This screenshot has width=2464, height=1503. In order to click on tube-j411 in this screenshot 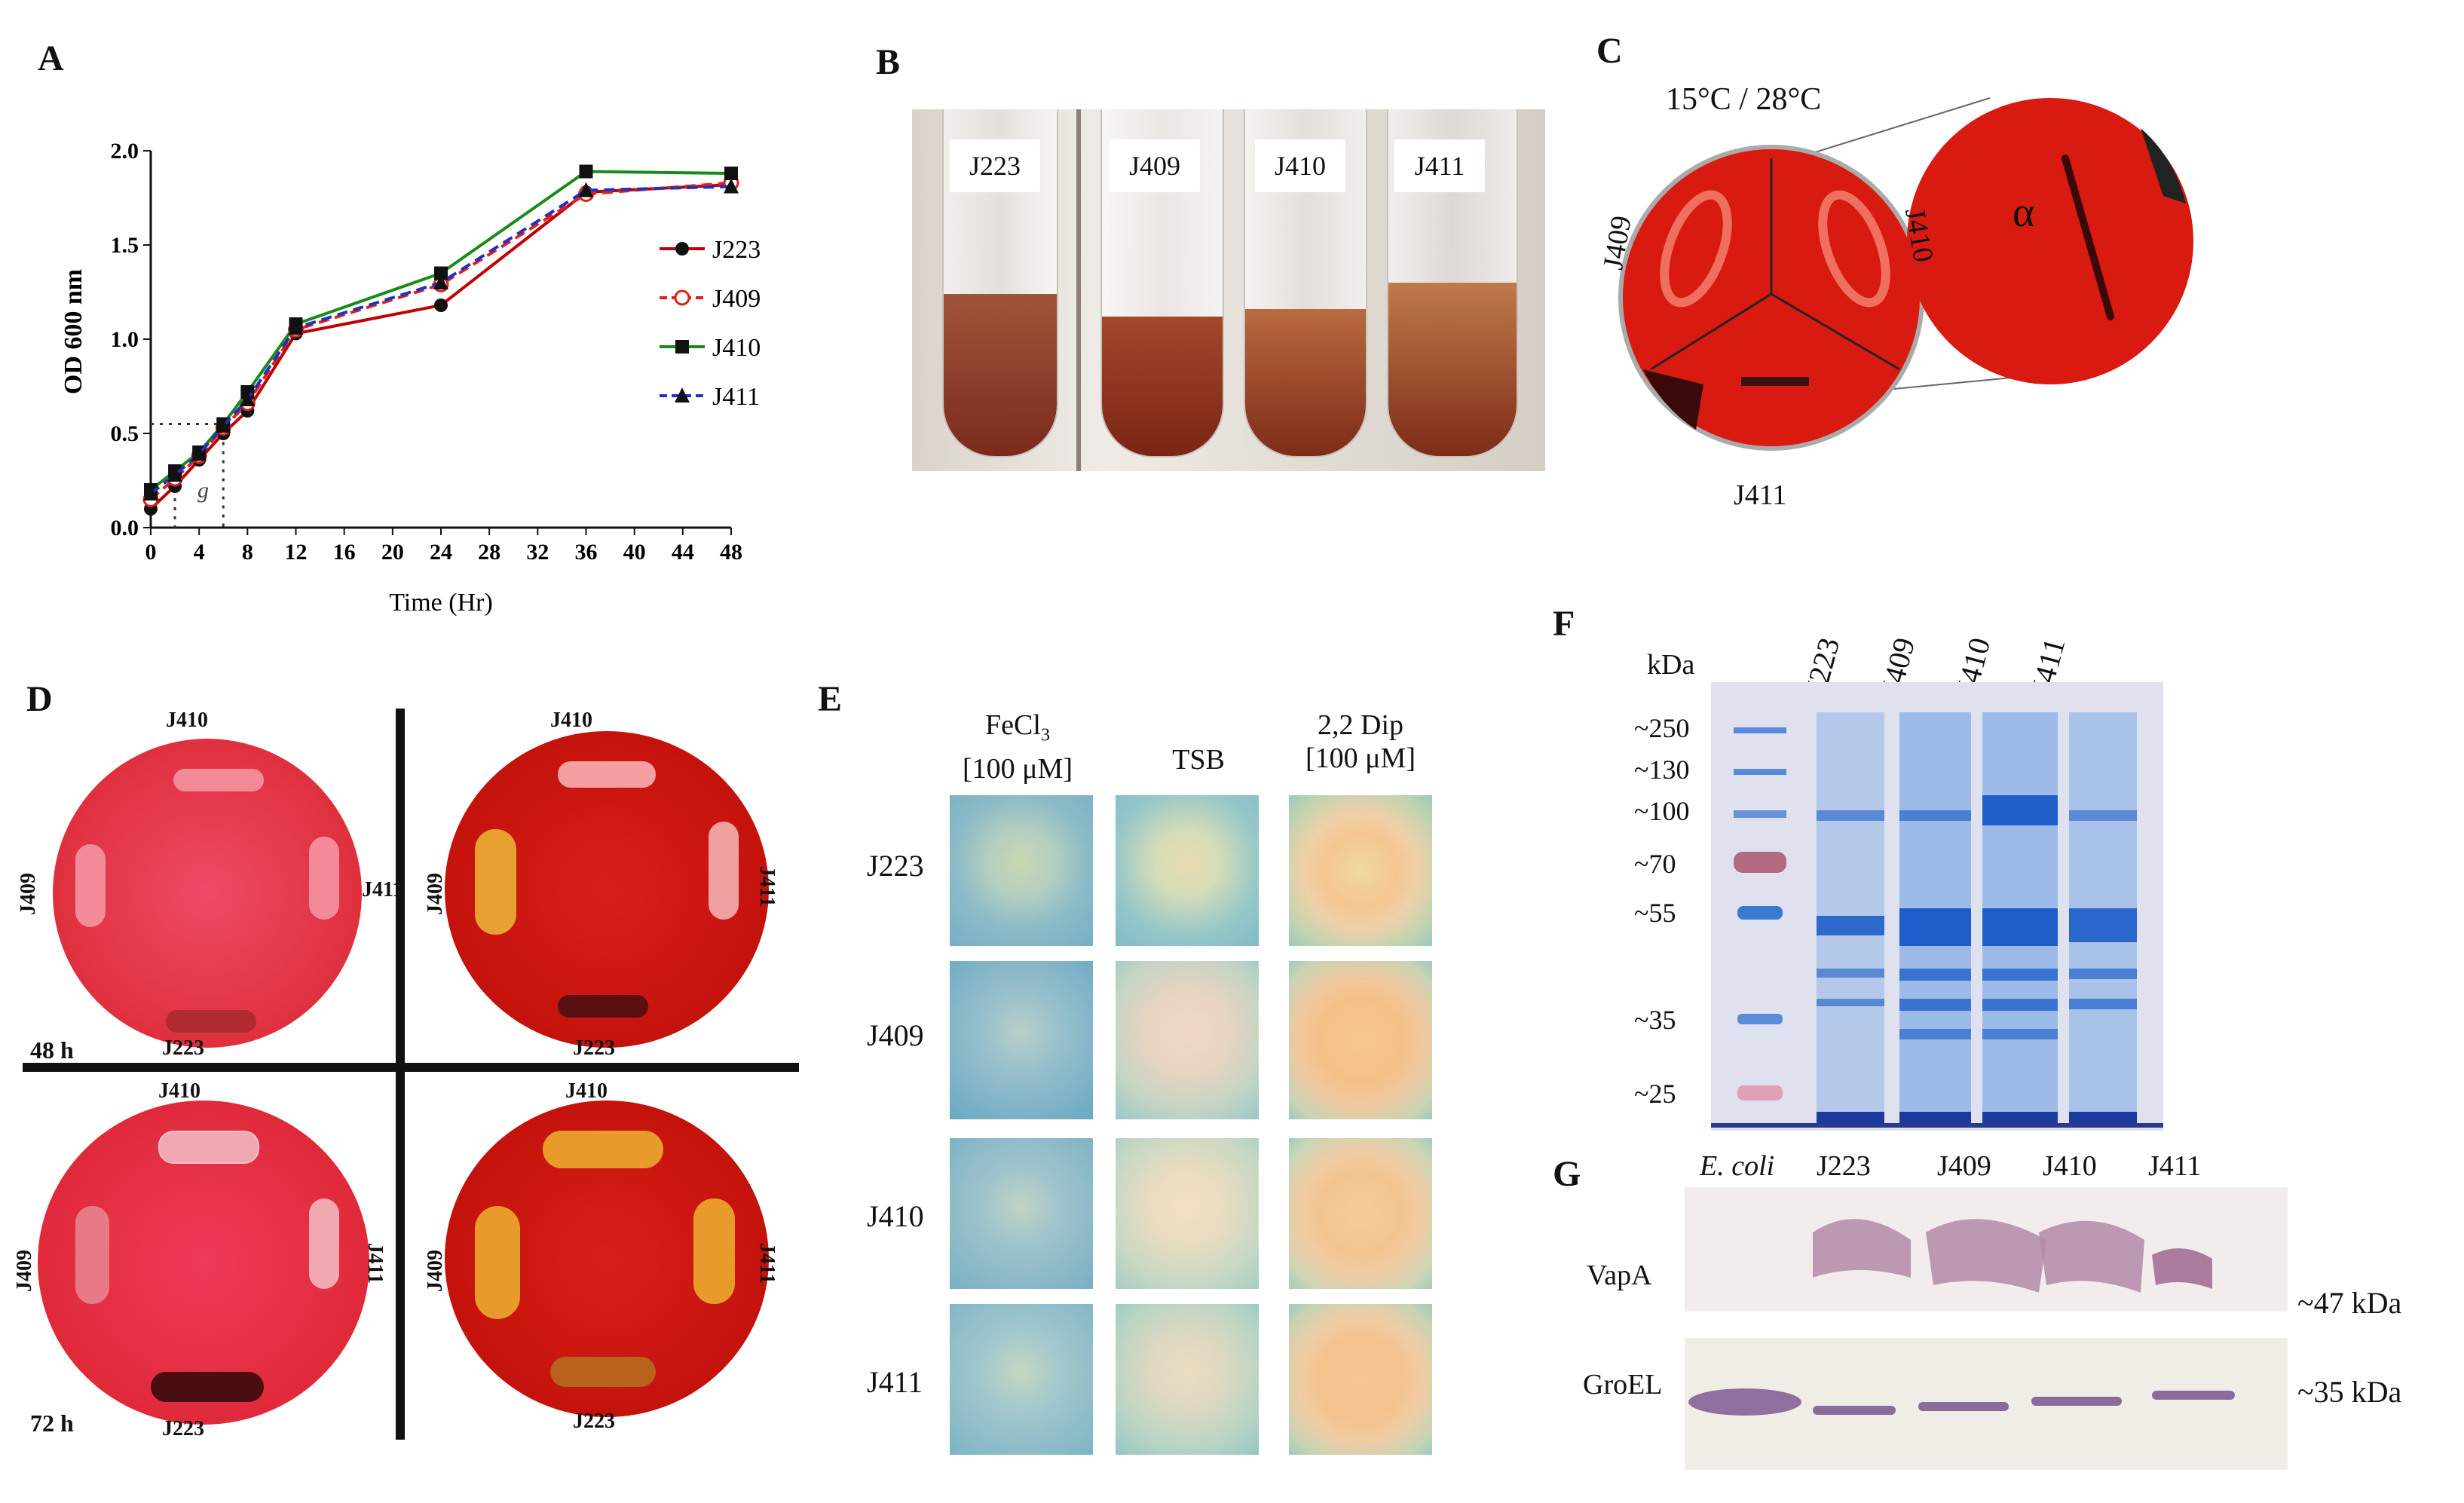, I will do `click(1452, 283)`.